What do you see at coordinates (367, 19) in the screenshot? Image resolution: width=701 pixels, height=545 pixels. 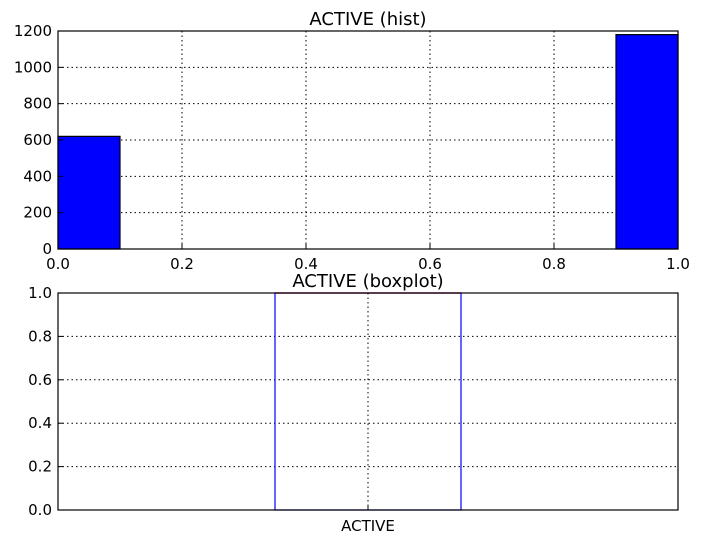 I see `histogram-title: ACTIVE (hist)` at bounding box center [367, 19].